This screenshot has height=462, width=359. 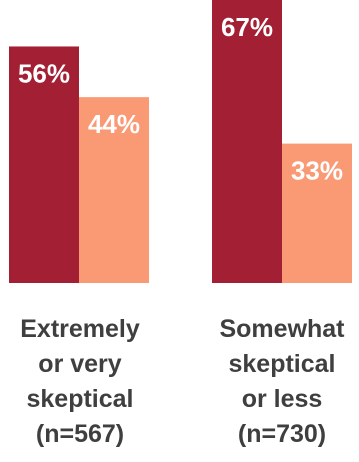 I want to click on category-label-line: (n=567), so click(x=80, y=434).